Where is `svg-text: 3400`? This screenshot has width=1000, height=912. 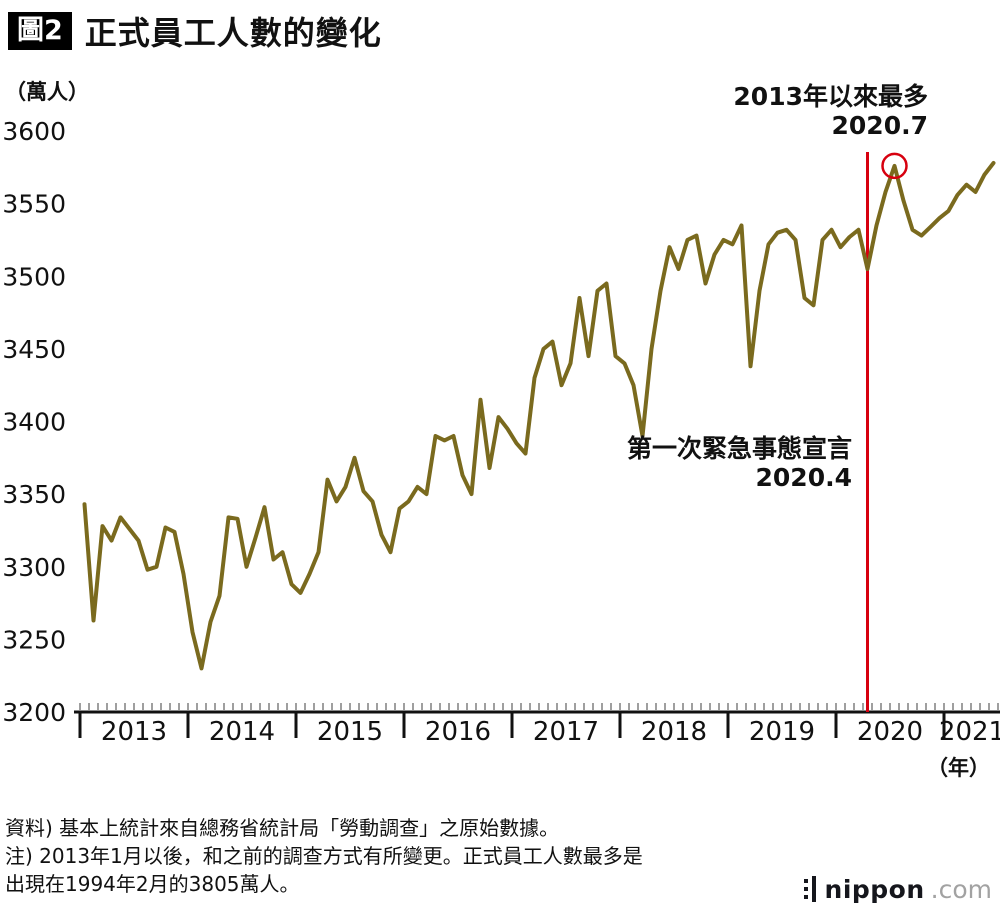 svg-text: 3400 is located at coordinates (34, 422).